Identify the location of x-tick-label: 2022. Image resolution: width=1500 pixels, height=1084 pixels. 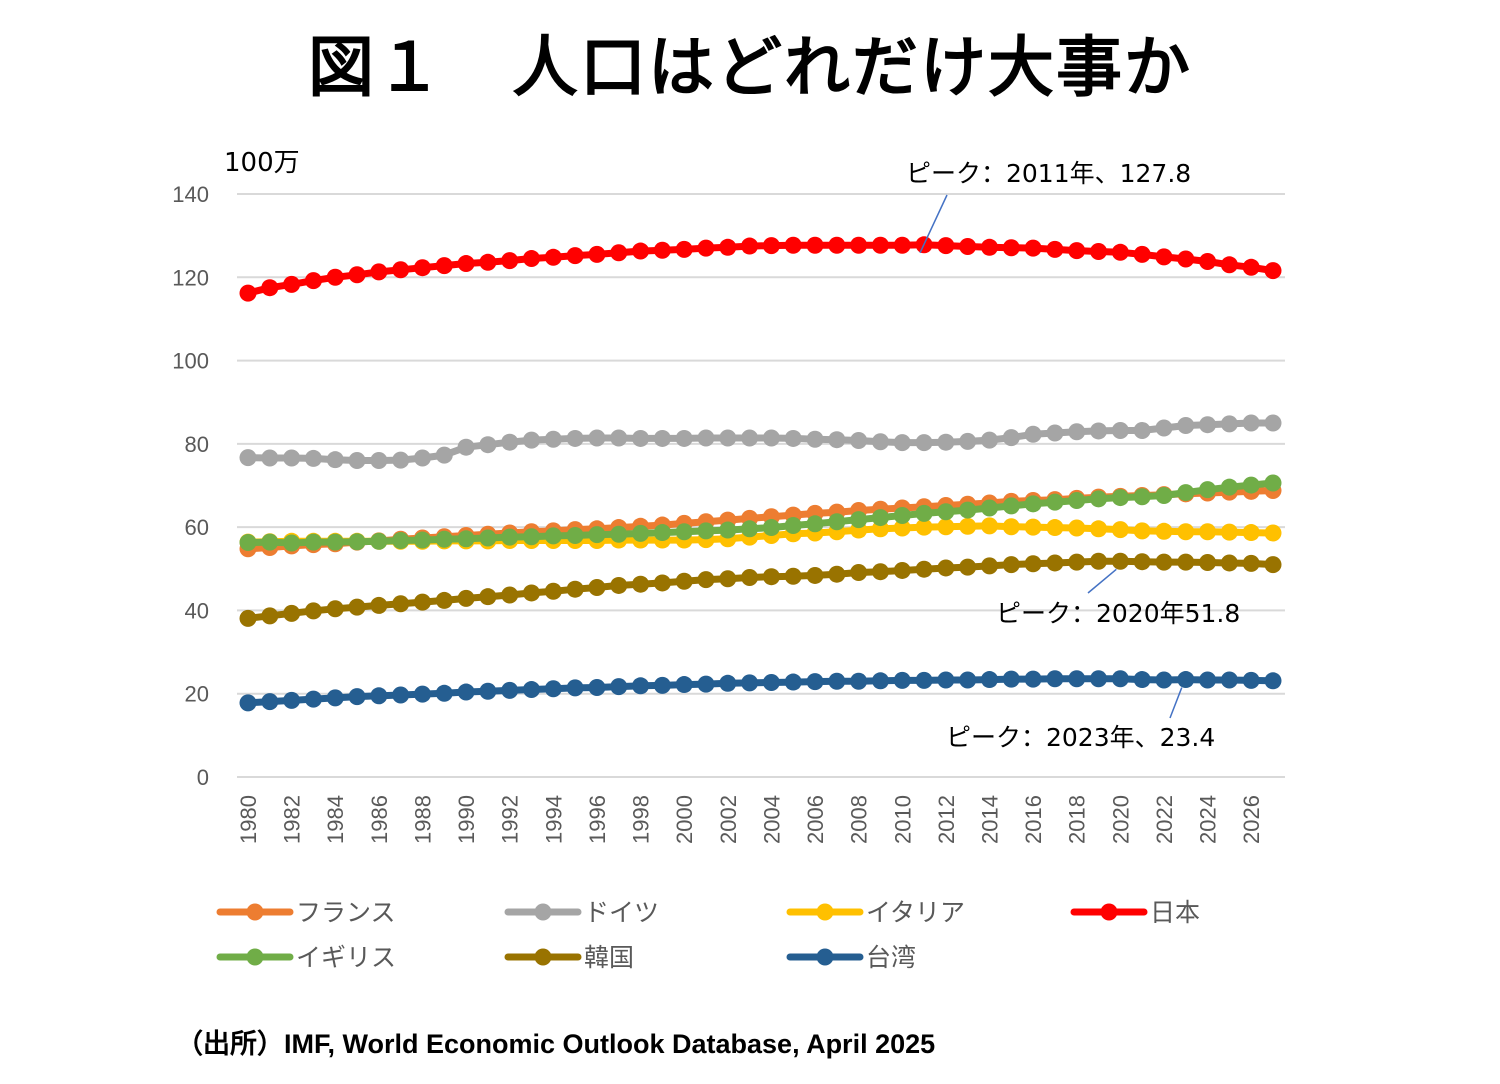
(1164, 819).